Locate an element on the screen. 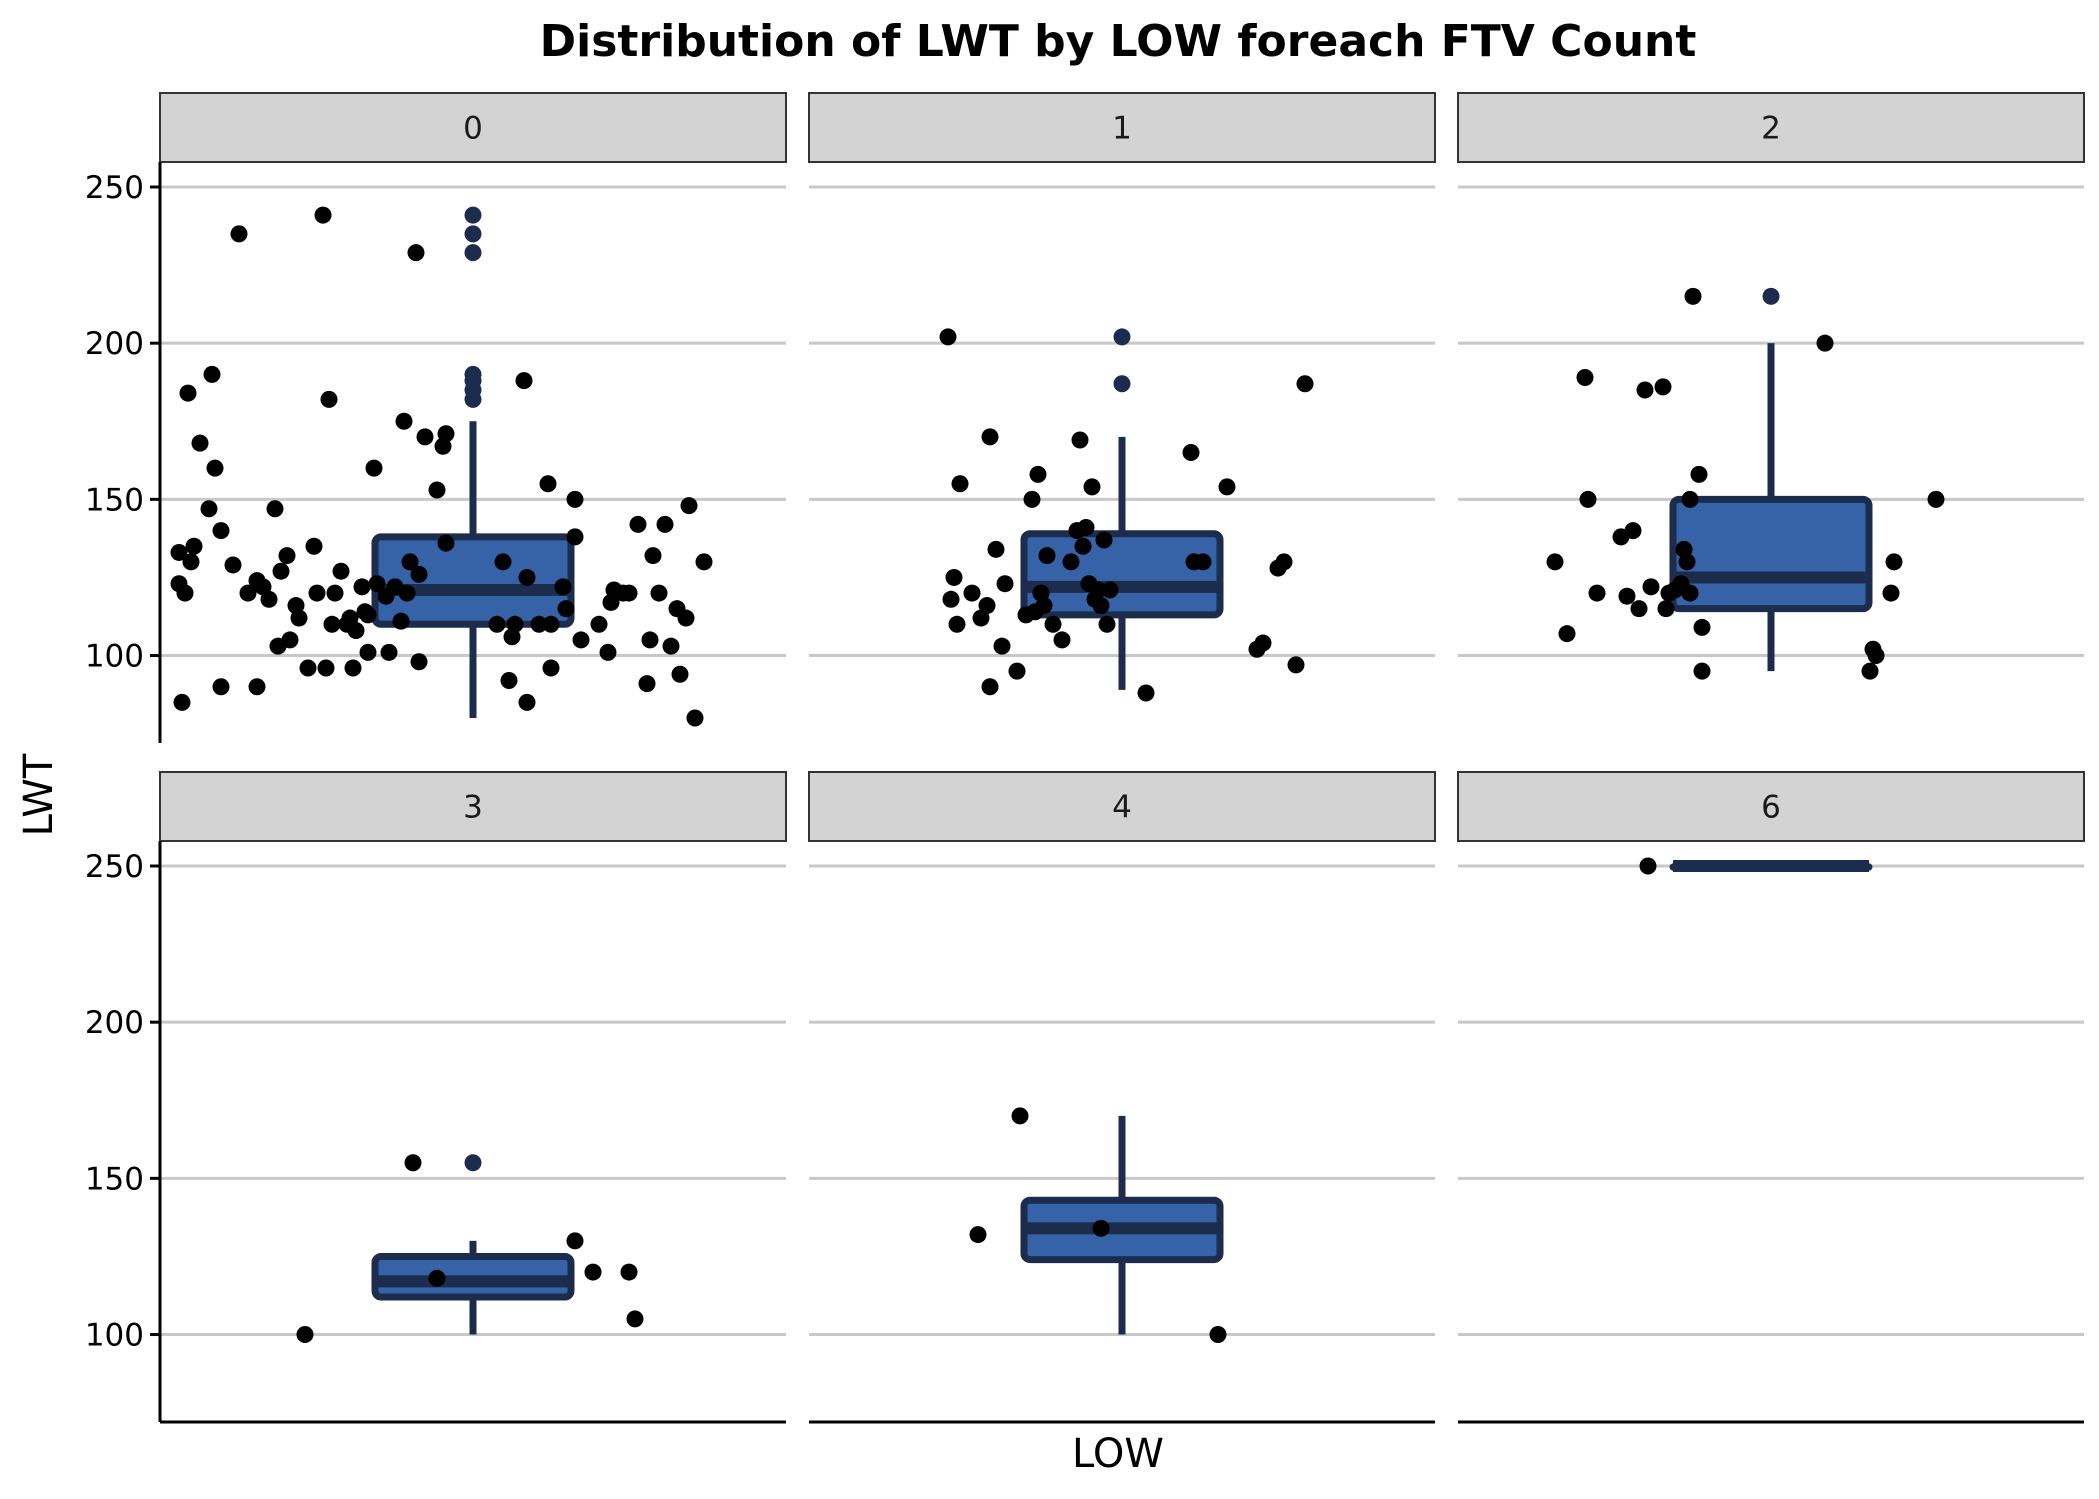 The image size is (2099, 1499). strip-label: 3 is located at coordinates (473, 808).